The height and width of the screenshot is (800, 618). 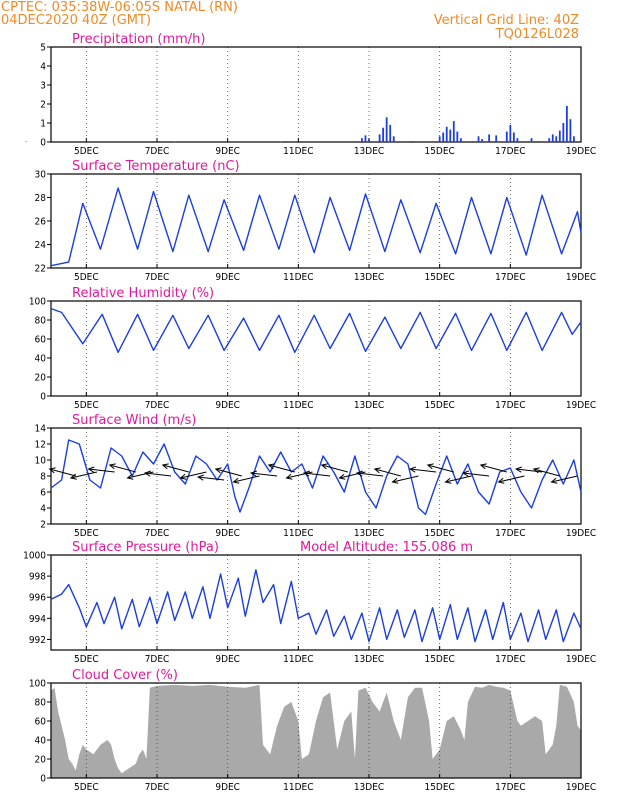 What do you see at coordinates (86, 151) in the screenshot?
I see `precip-xtick-label: 5DEC` at bounding box center [86, 151].